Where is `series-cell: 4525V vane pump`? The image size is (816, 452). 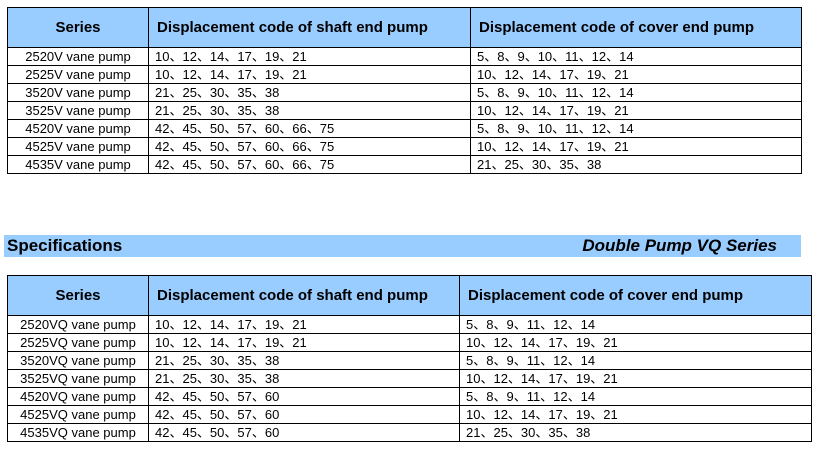
series-cell: 4525V vane pump is located at coordinates (78, 146).